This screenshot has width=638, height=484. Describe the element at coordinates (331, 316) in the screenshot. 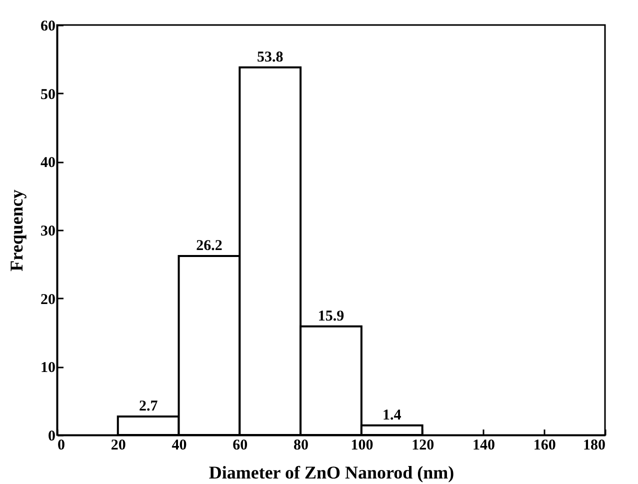

I see `data-label: 15.9` at that location.